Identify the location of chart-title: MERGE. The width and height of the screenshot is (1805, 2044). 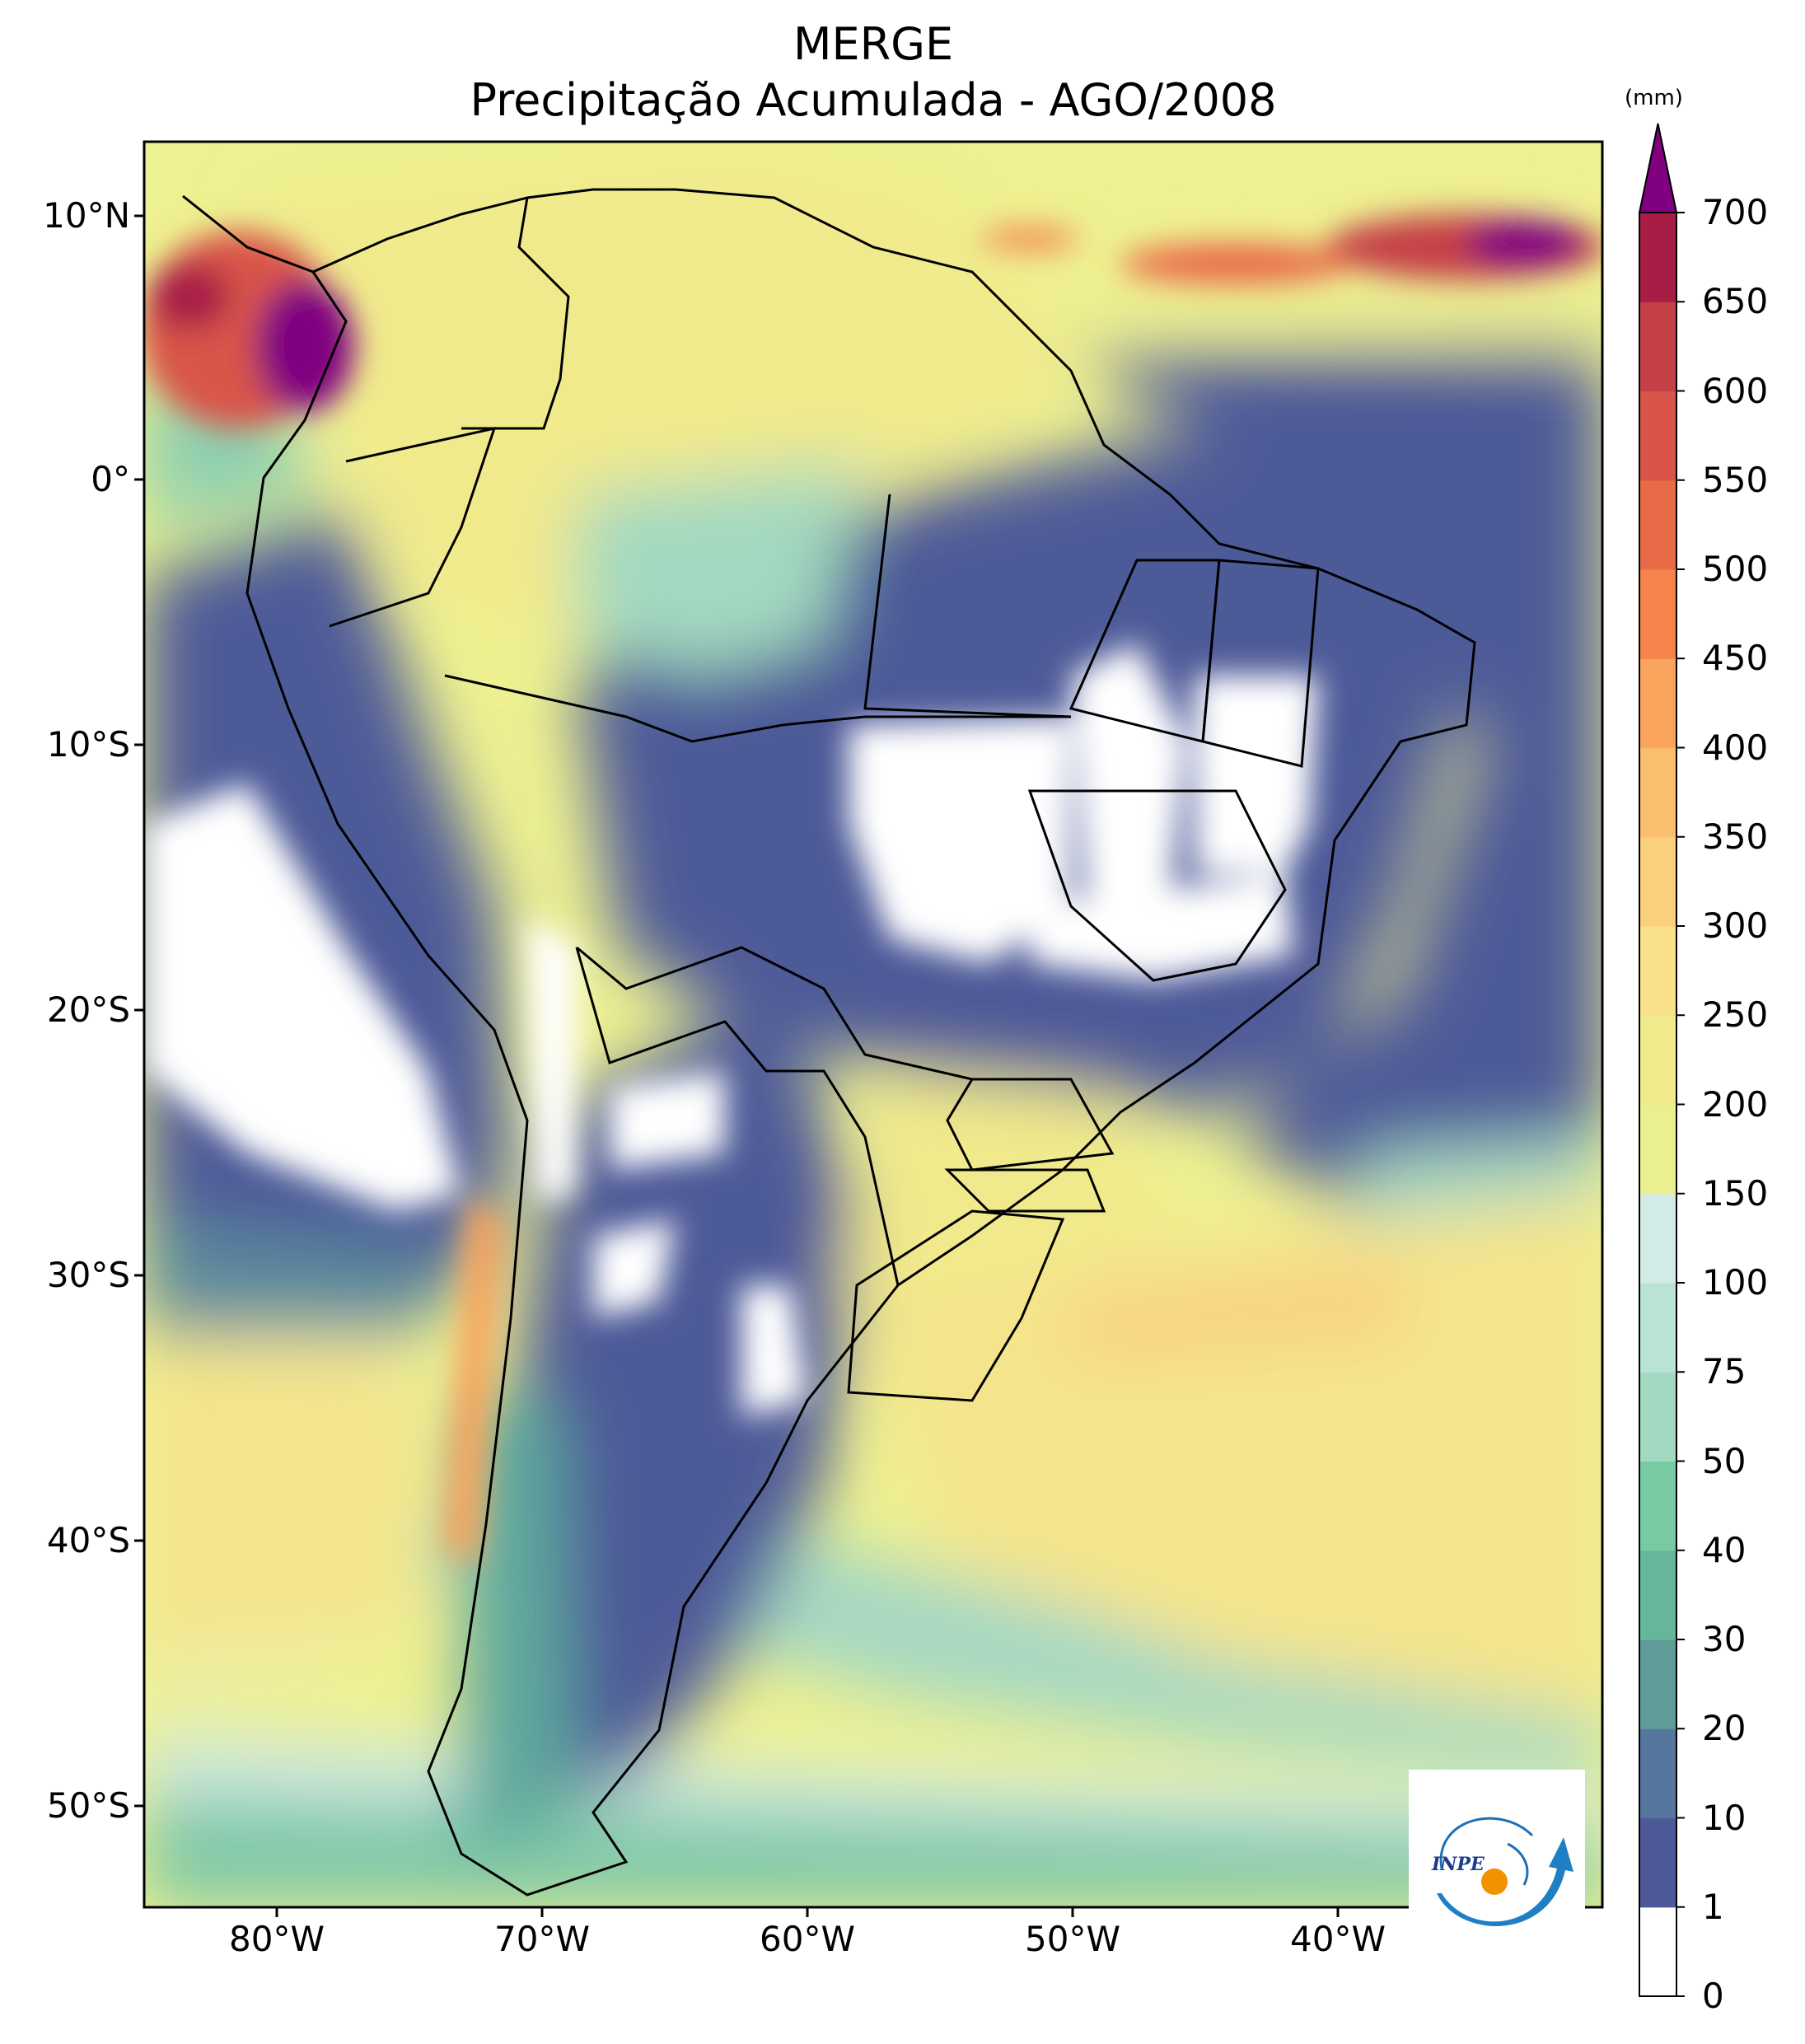
(874, 44).